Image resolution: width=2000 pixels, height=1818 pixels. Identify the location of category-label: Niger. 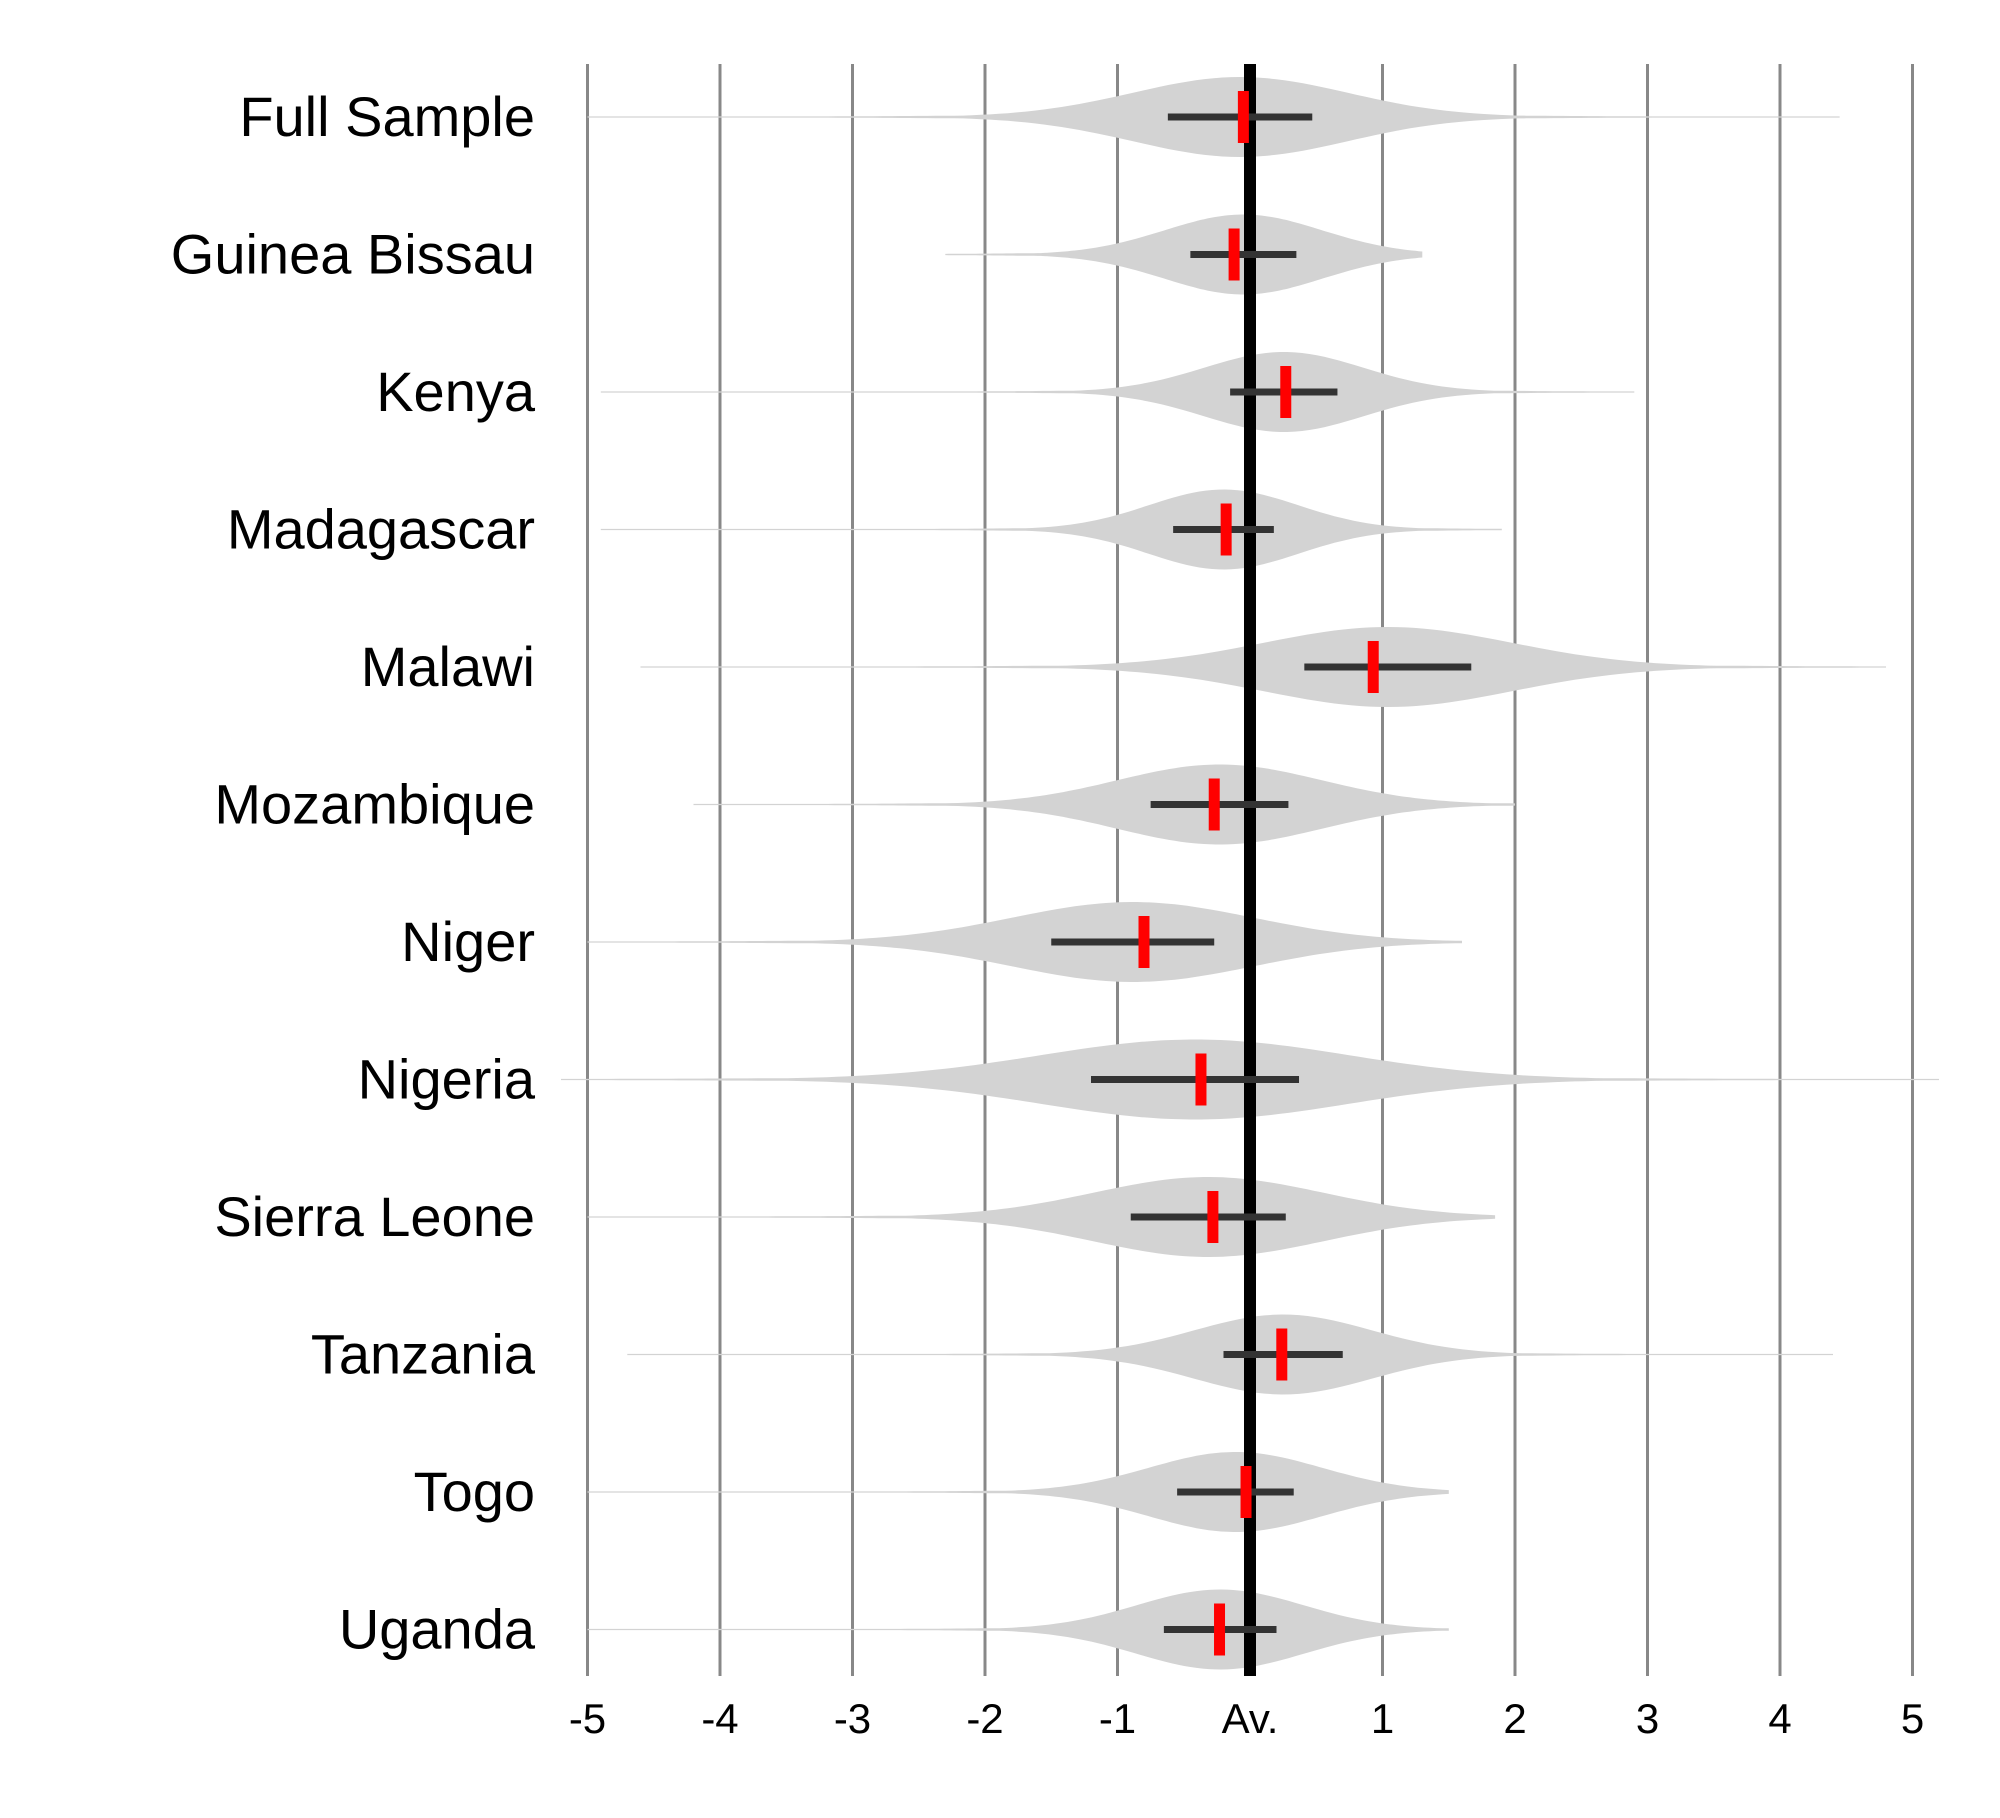
(468, 941).